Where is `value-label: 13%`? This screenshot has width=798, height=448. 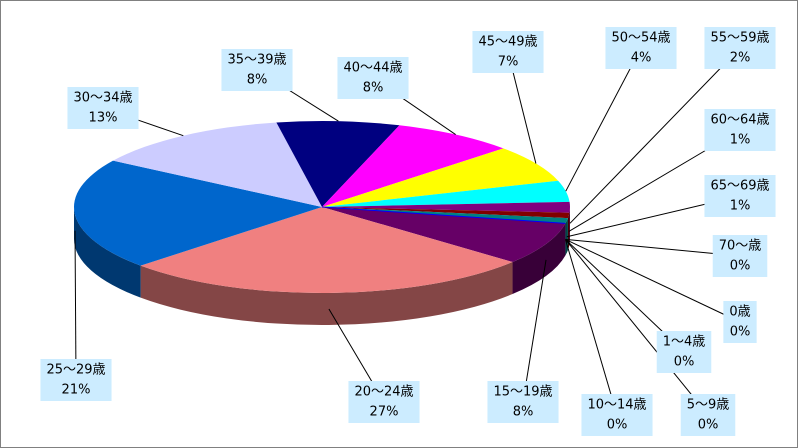 value-label: 13% is located at coordinates (103, 118).